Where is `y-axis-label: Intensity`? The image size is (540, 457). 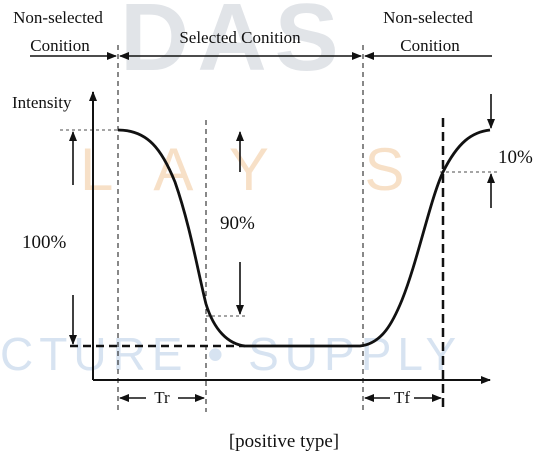 y-axis-label: Intensity is located at coordinates (42, 102).